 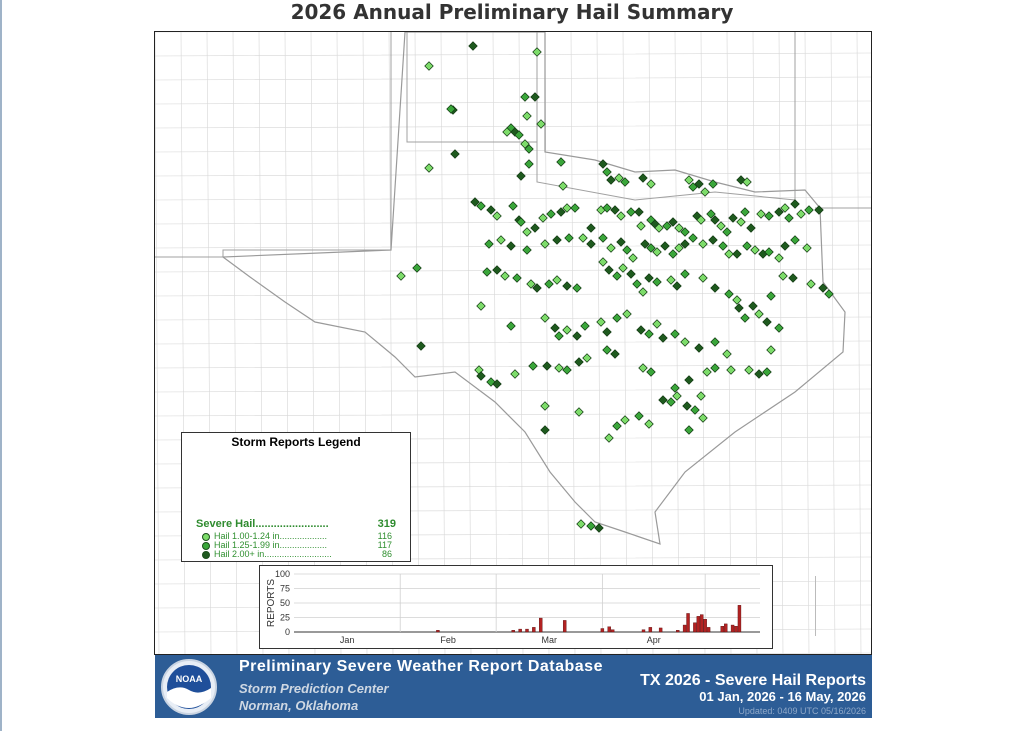 I want to click on x-tick-label: Mar, so click(x=550, y=640).